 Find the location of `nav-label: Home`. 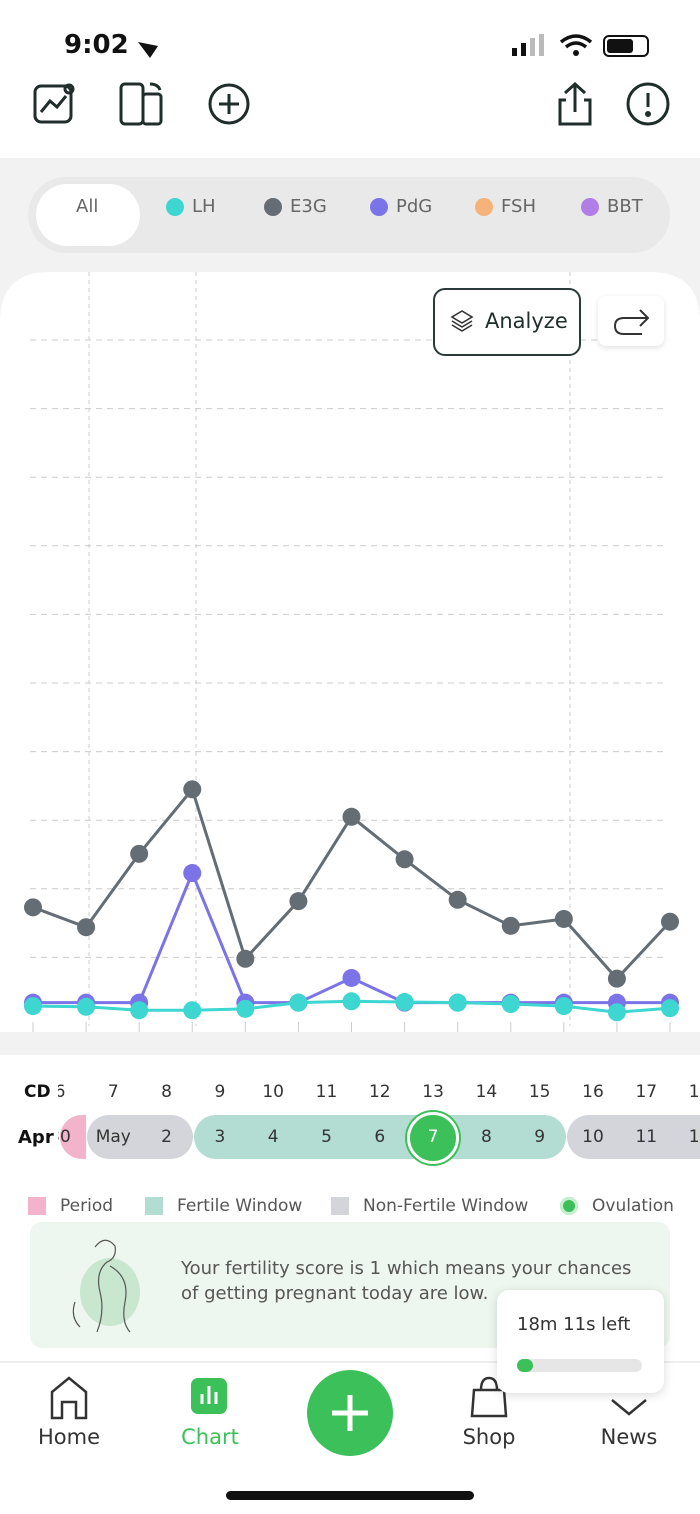

nav-label: Home is located at coordinates (68, 1437).